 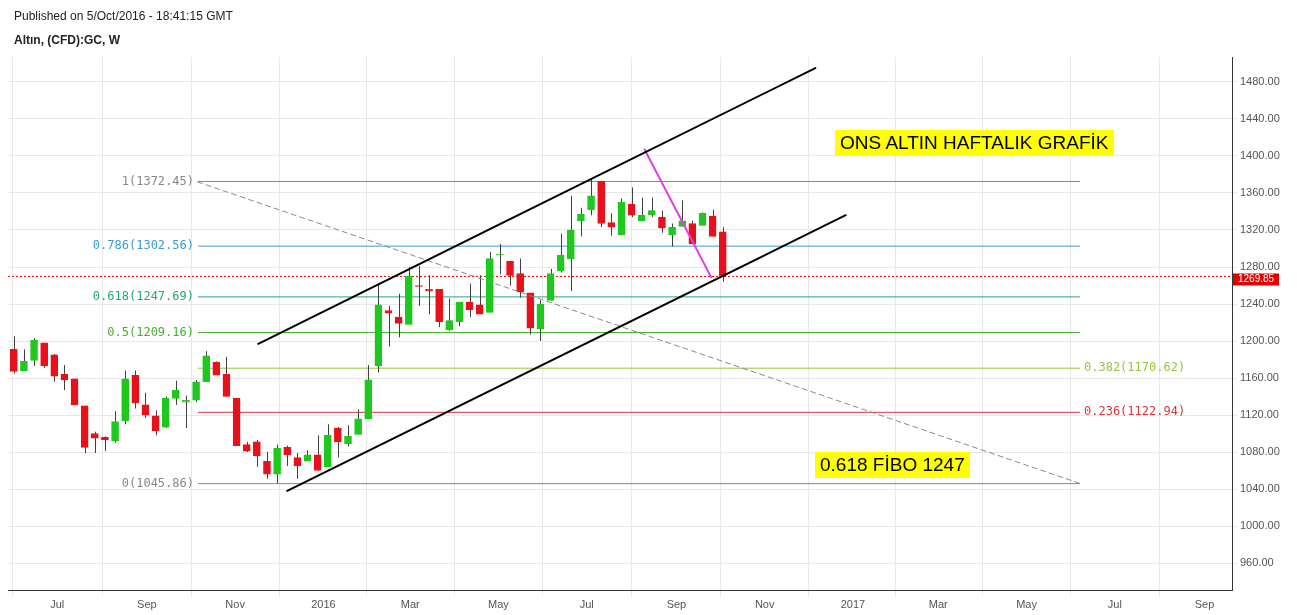 What do you see at coordinates (1260, 303) in the screenshot?
I see `y-tick-label: 1240.00` at bounding box center [1260, 303].